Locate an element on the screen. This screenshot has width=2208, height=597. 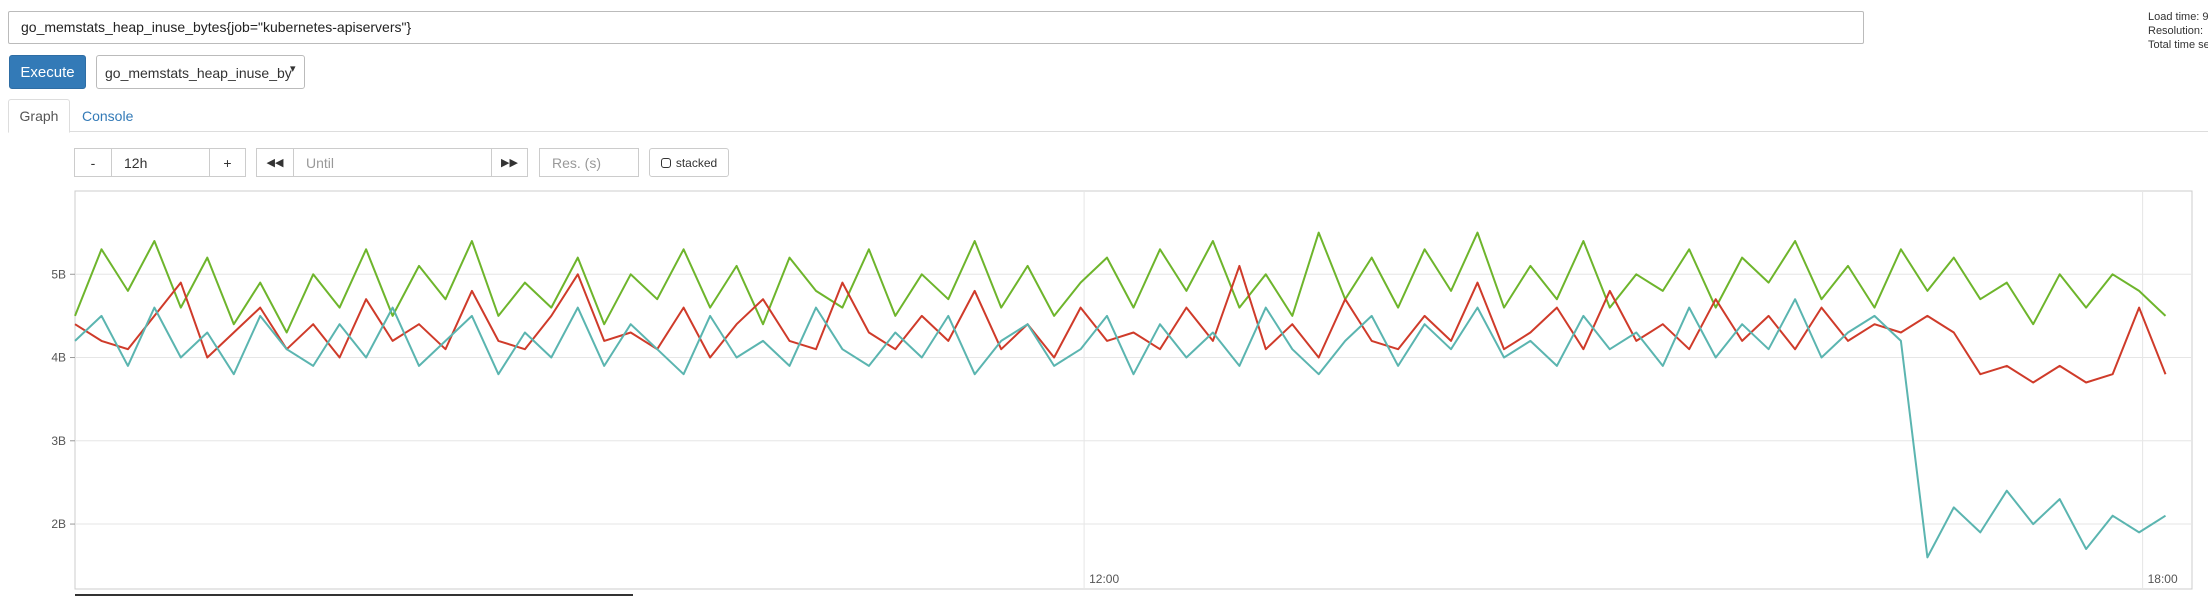
stats: Load time: 9 Resolution: Total time se is located at coordinates (2178, 31).